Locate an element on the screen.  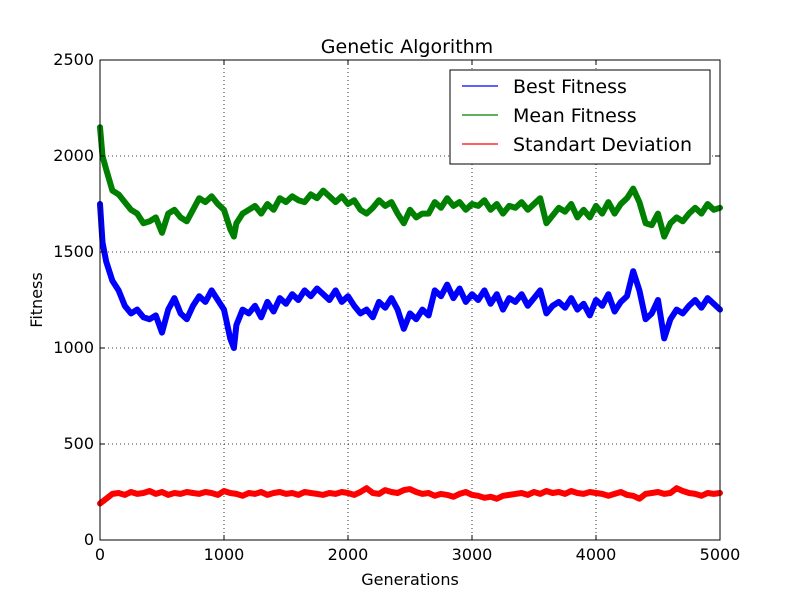
x-tick-label: 3000 is located at coordinates (472, 554).